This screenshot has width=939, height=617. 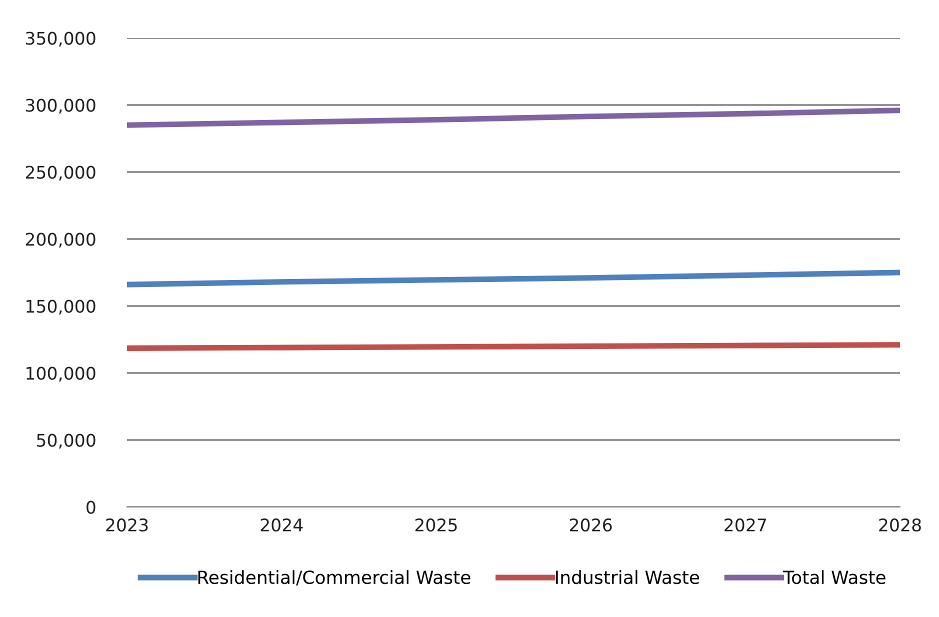 I want to click on y-tick-label: 0, so click(x=91, y=507).